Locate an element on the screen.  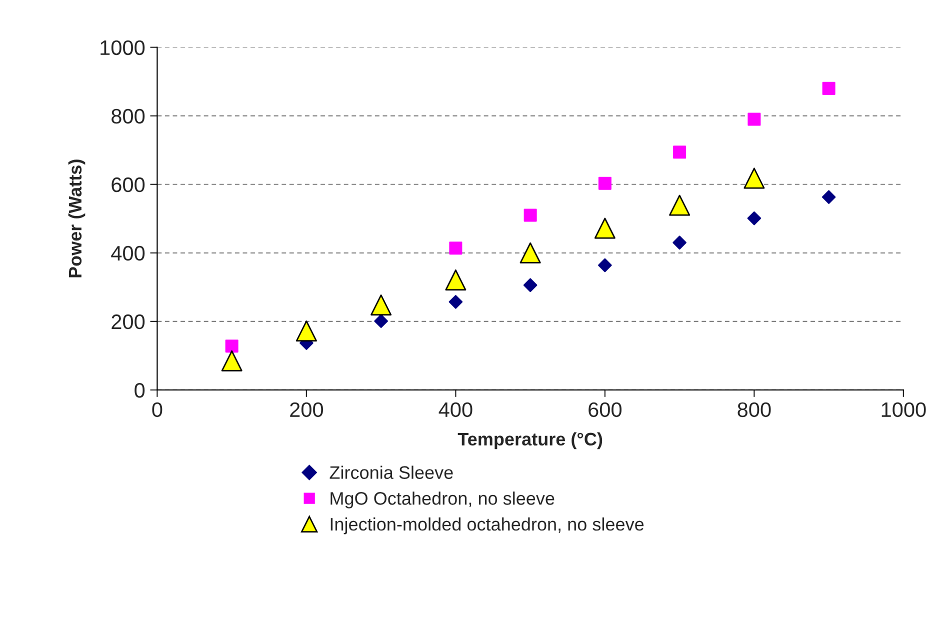
x-tick-label: 200 is located at coordinates (307, 410).